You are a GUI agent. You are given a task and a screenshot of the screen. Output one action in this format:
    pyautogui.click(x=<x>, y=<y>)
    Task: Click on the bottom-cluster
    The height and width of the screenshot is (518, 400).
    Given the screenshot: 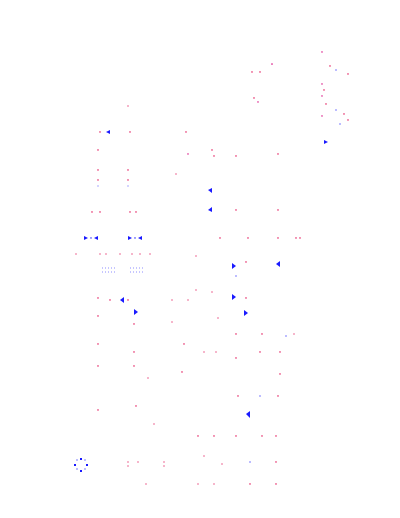 What is the action you would take?
    pyautogui.click(x=175, y=470)
    